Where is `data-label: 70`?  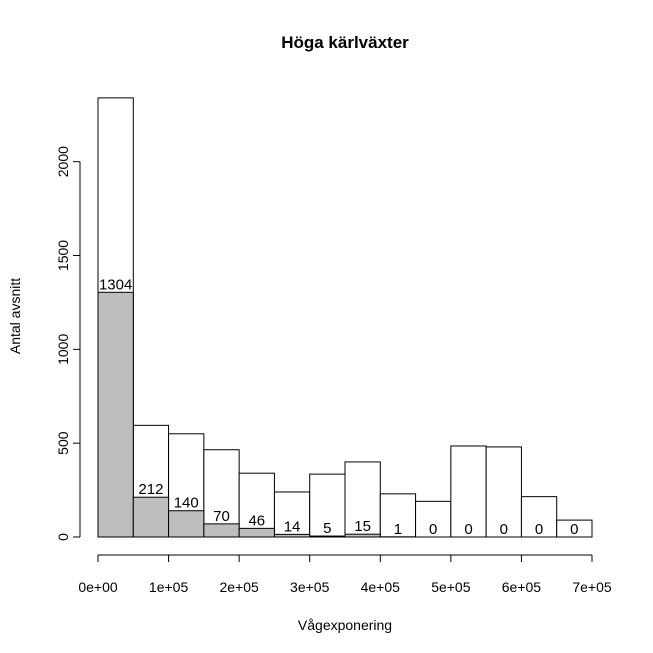
data-label: 70 is located at coordinates (221, 516).